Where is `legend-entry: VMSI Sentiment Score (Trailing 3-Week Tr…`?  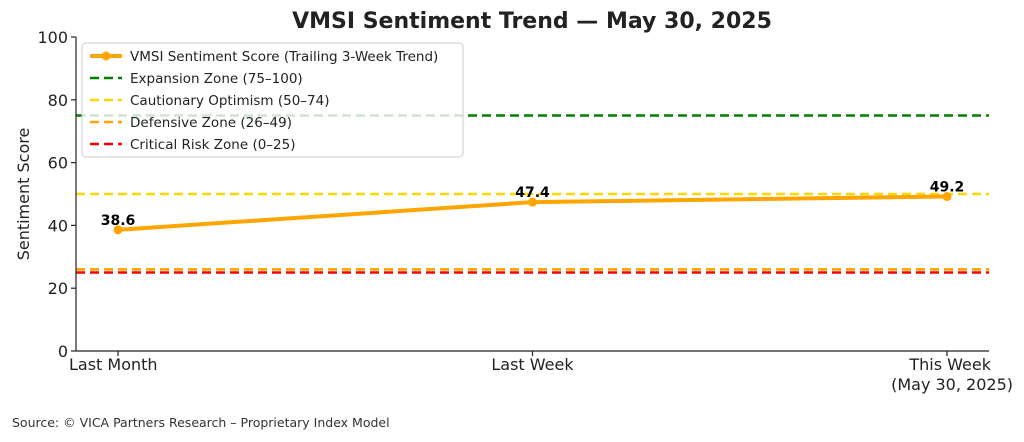
legend-entry: VMSI Sentiment Score (Trailing 3-Week Tr… is located at coordinates (284, 57).